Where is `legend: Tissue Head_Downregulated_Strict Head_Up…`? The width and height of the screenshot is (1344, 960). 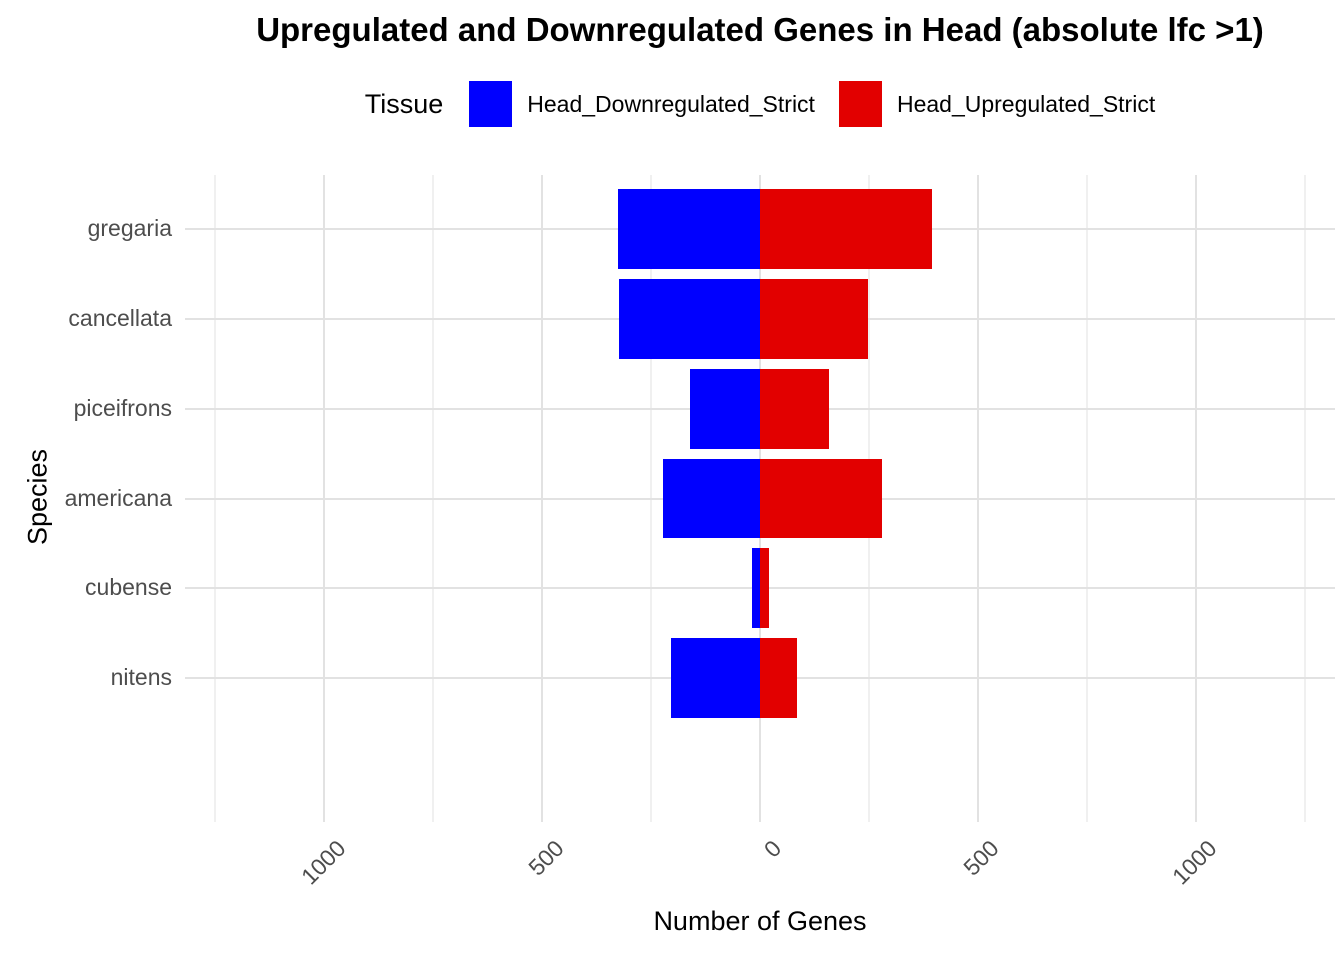
legend: Tissue Head_Downregulated_Strict Head_Up… is located at coordinates (760, 104).